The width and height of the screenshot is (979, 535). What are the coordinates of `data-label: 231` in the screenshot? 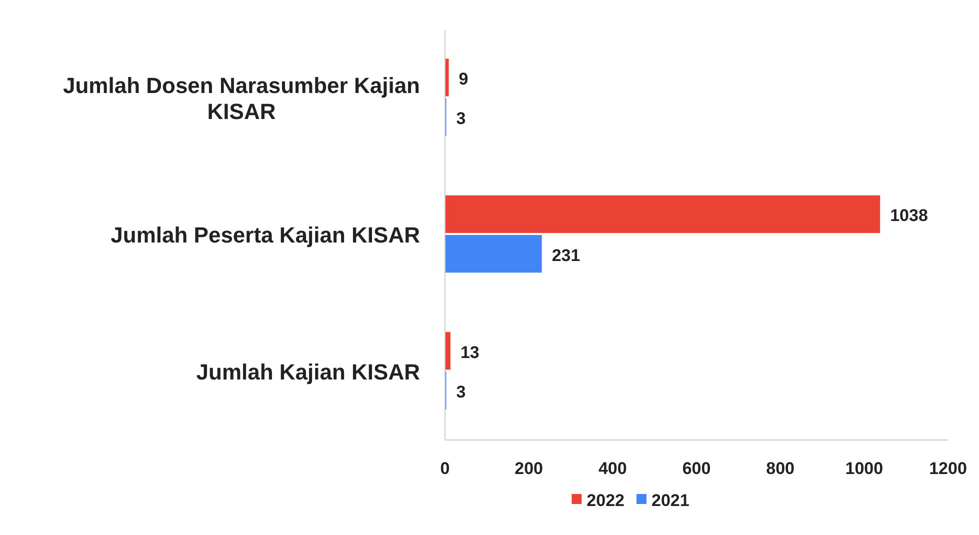 It's located at (566, 255).